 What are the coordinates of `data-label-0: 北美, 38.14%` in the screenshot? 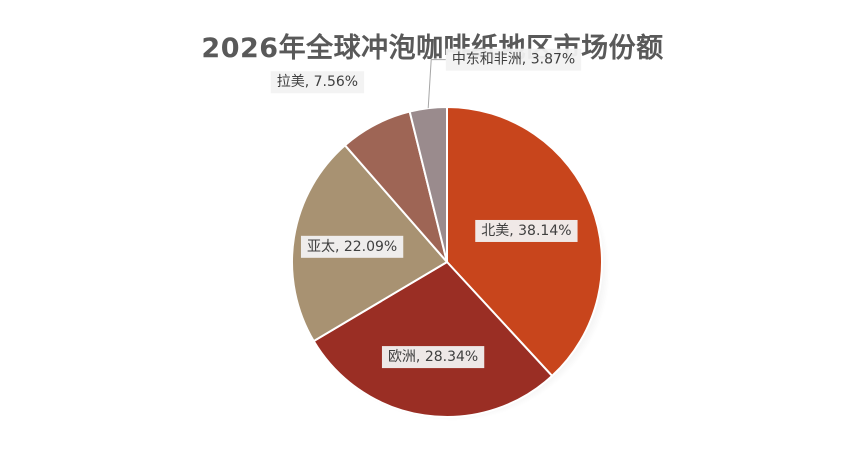 It's located at (526, 231).